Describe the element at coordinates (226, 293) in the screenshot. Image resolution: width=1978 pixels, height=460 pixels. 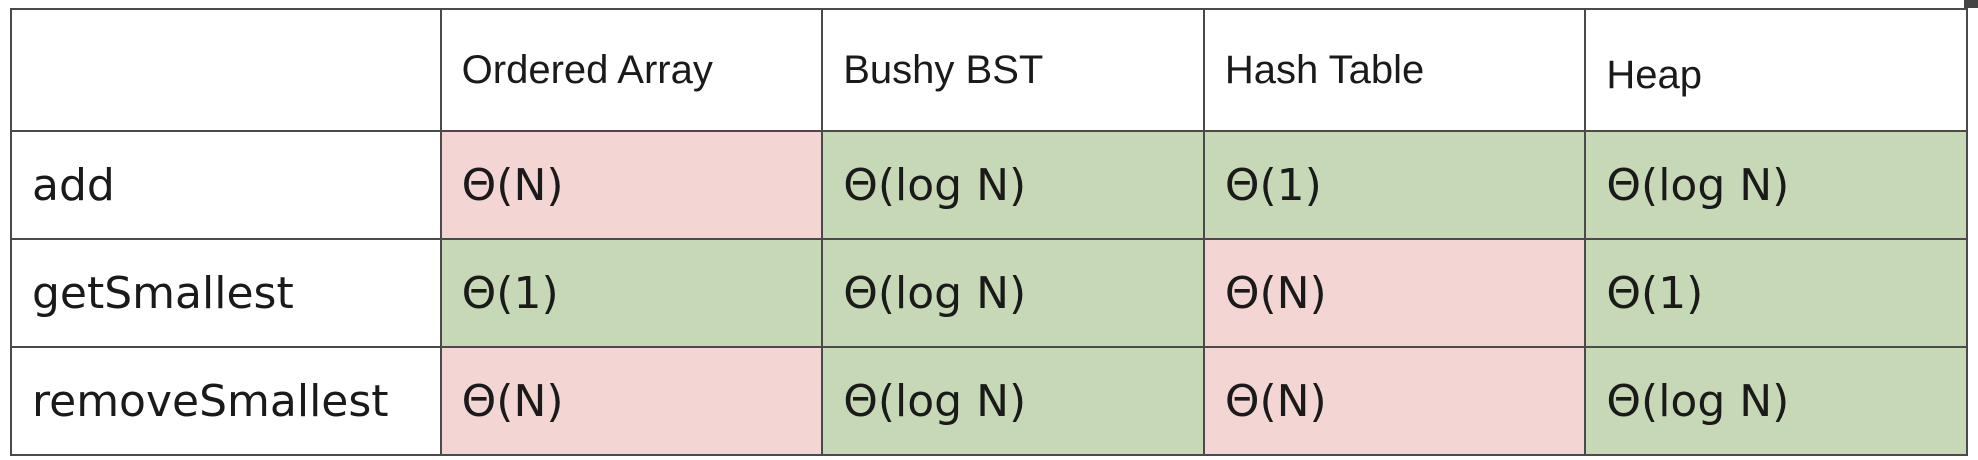
I see `operation-label-get-smallest: getSmallest` at that location.